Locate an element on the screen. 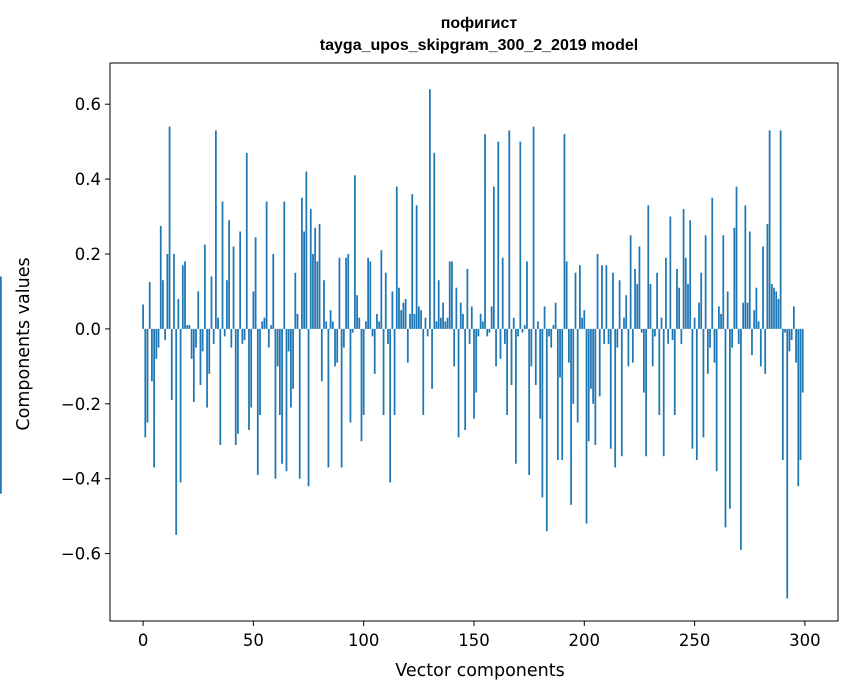 This screenshot has height=696, width=867. y-tick-label: 0.2 is located at coordinates (88, 254).